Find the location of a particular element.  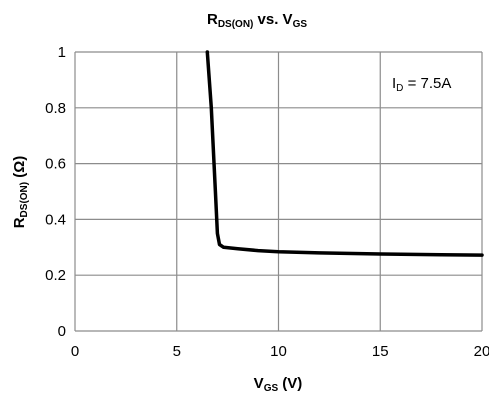

y-axis-label: RDS(ON) (Ω) is located at coordinates (20, 192).